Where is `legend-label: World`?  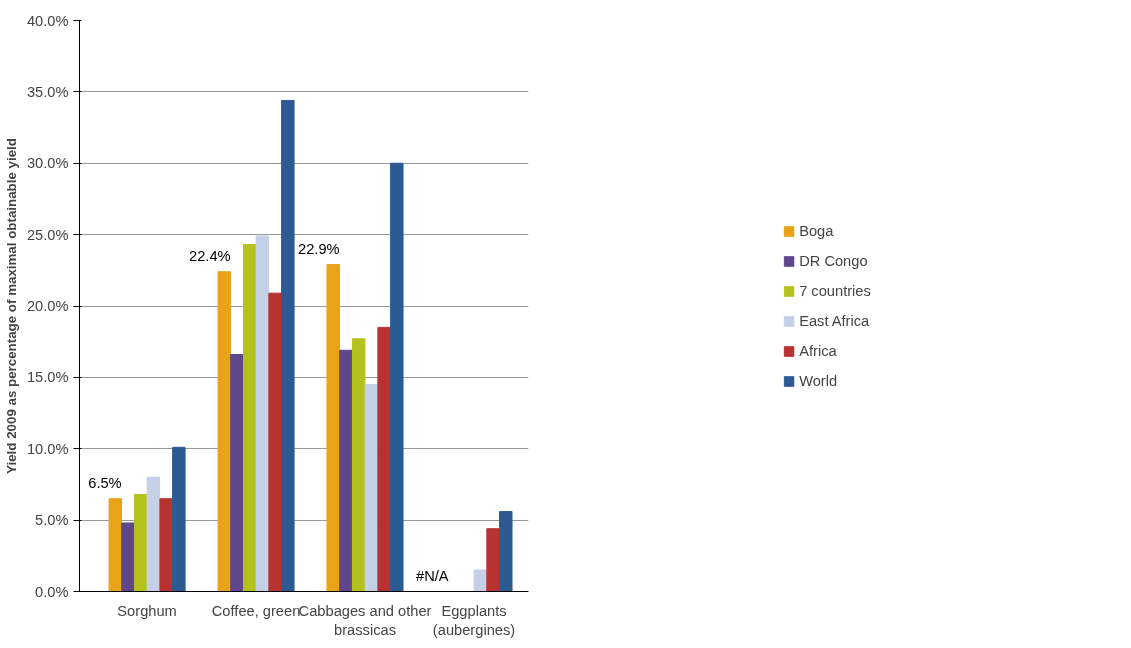
legend-label: World is located at coordinates (818, 380).